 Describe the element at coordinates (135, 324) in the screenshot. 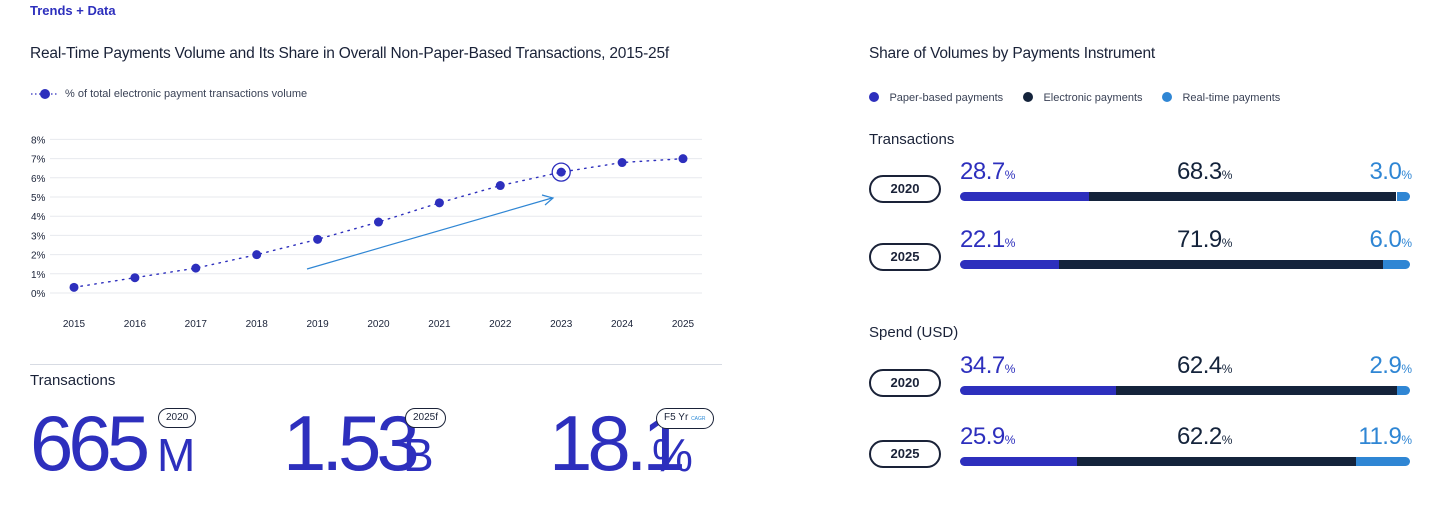

I see `x-tick-label: 2016` at that location.